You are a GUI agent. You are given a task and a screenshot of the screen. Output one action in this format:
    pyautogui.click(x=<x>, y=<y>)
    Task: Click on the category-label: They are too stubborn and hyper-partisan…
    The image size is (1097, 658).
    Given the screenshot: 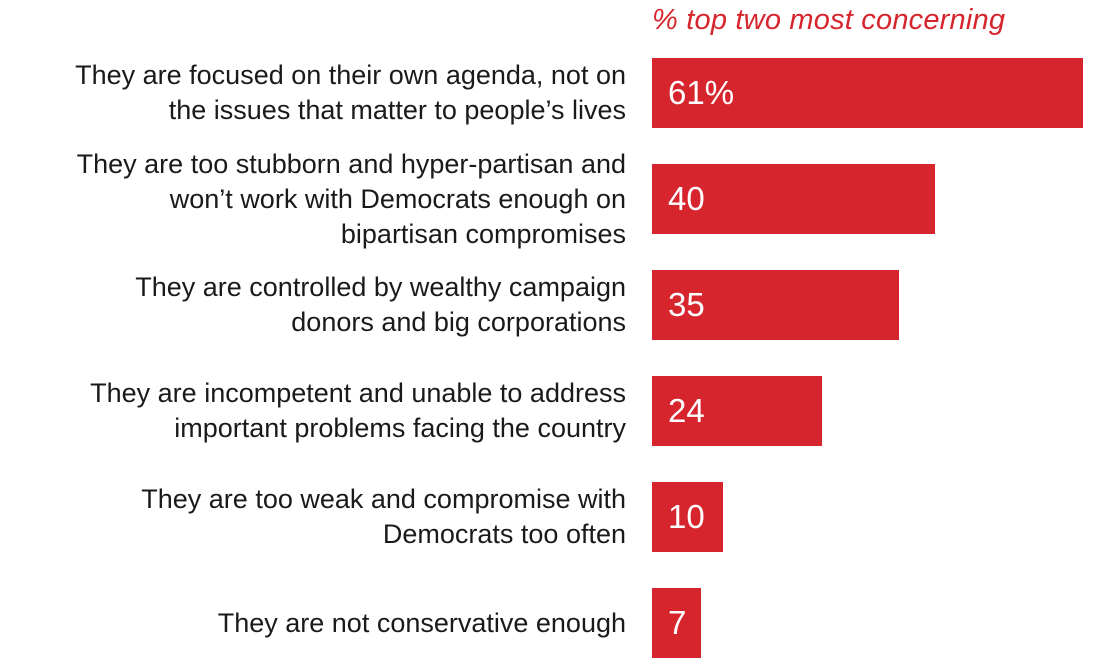 What is the action you would take?
    pyautogui.click(x=351, y=198)
    